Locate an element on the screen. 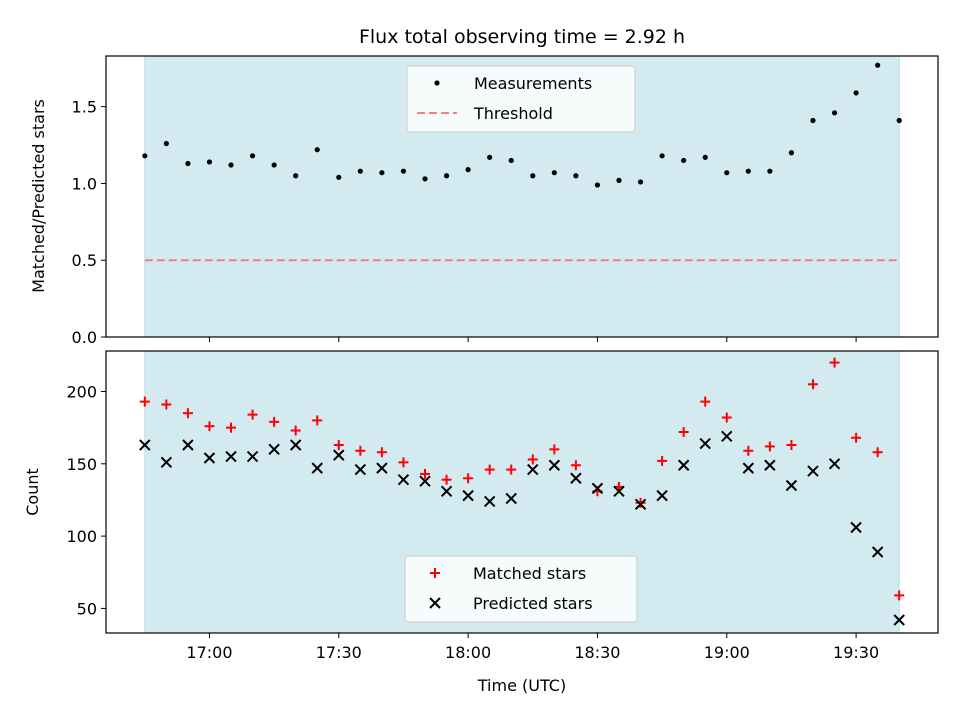  ratio-legend: Measurements Threshold is located at coordinates (521, 99).